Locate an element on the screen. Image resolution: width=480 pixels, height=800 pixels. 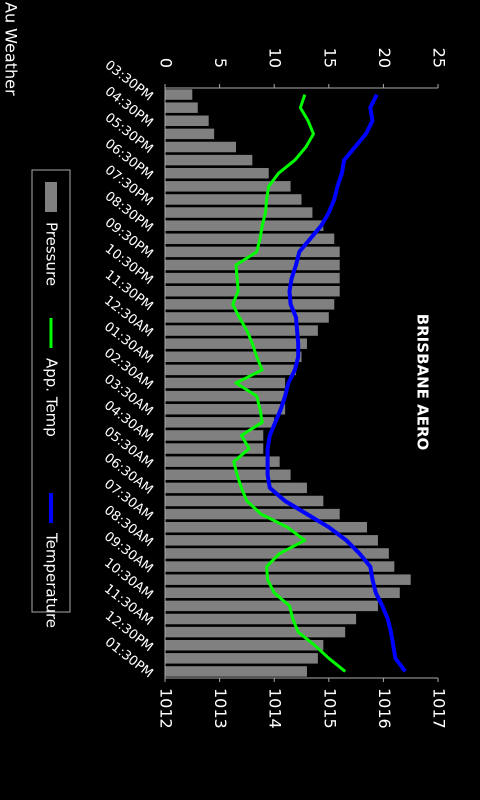
y-tick-label: 5 is located at coordinates (220, 63).